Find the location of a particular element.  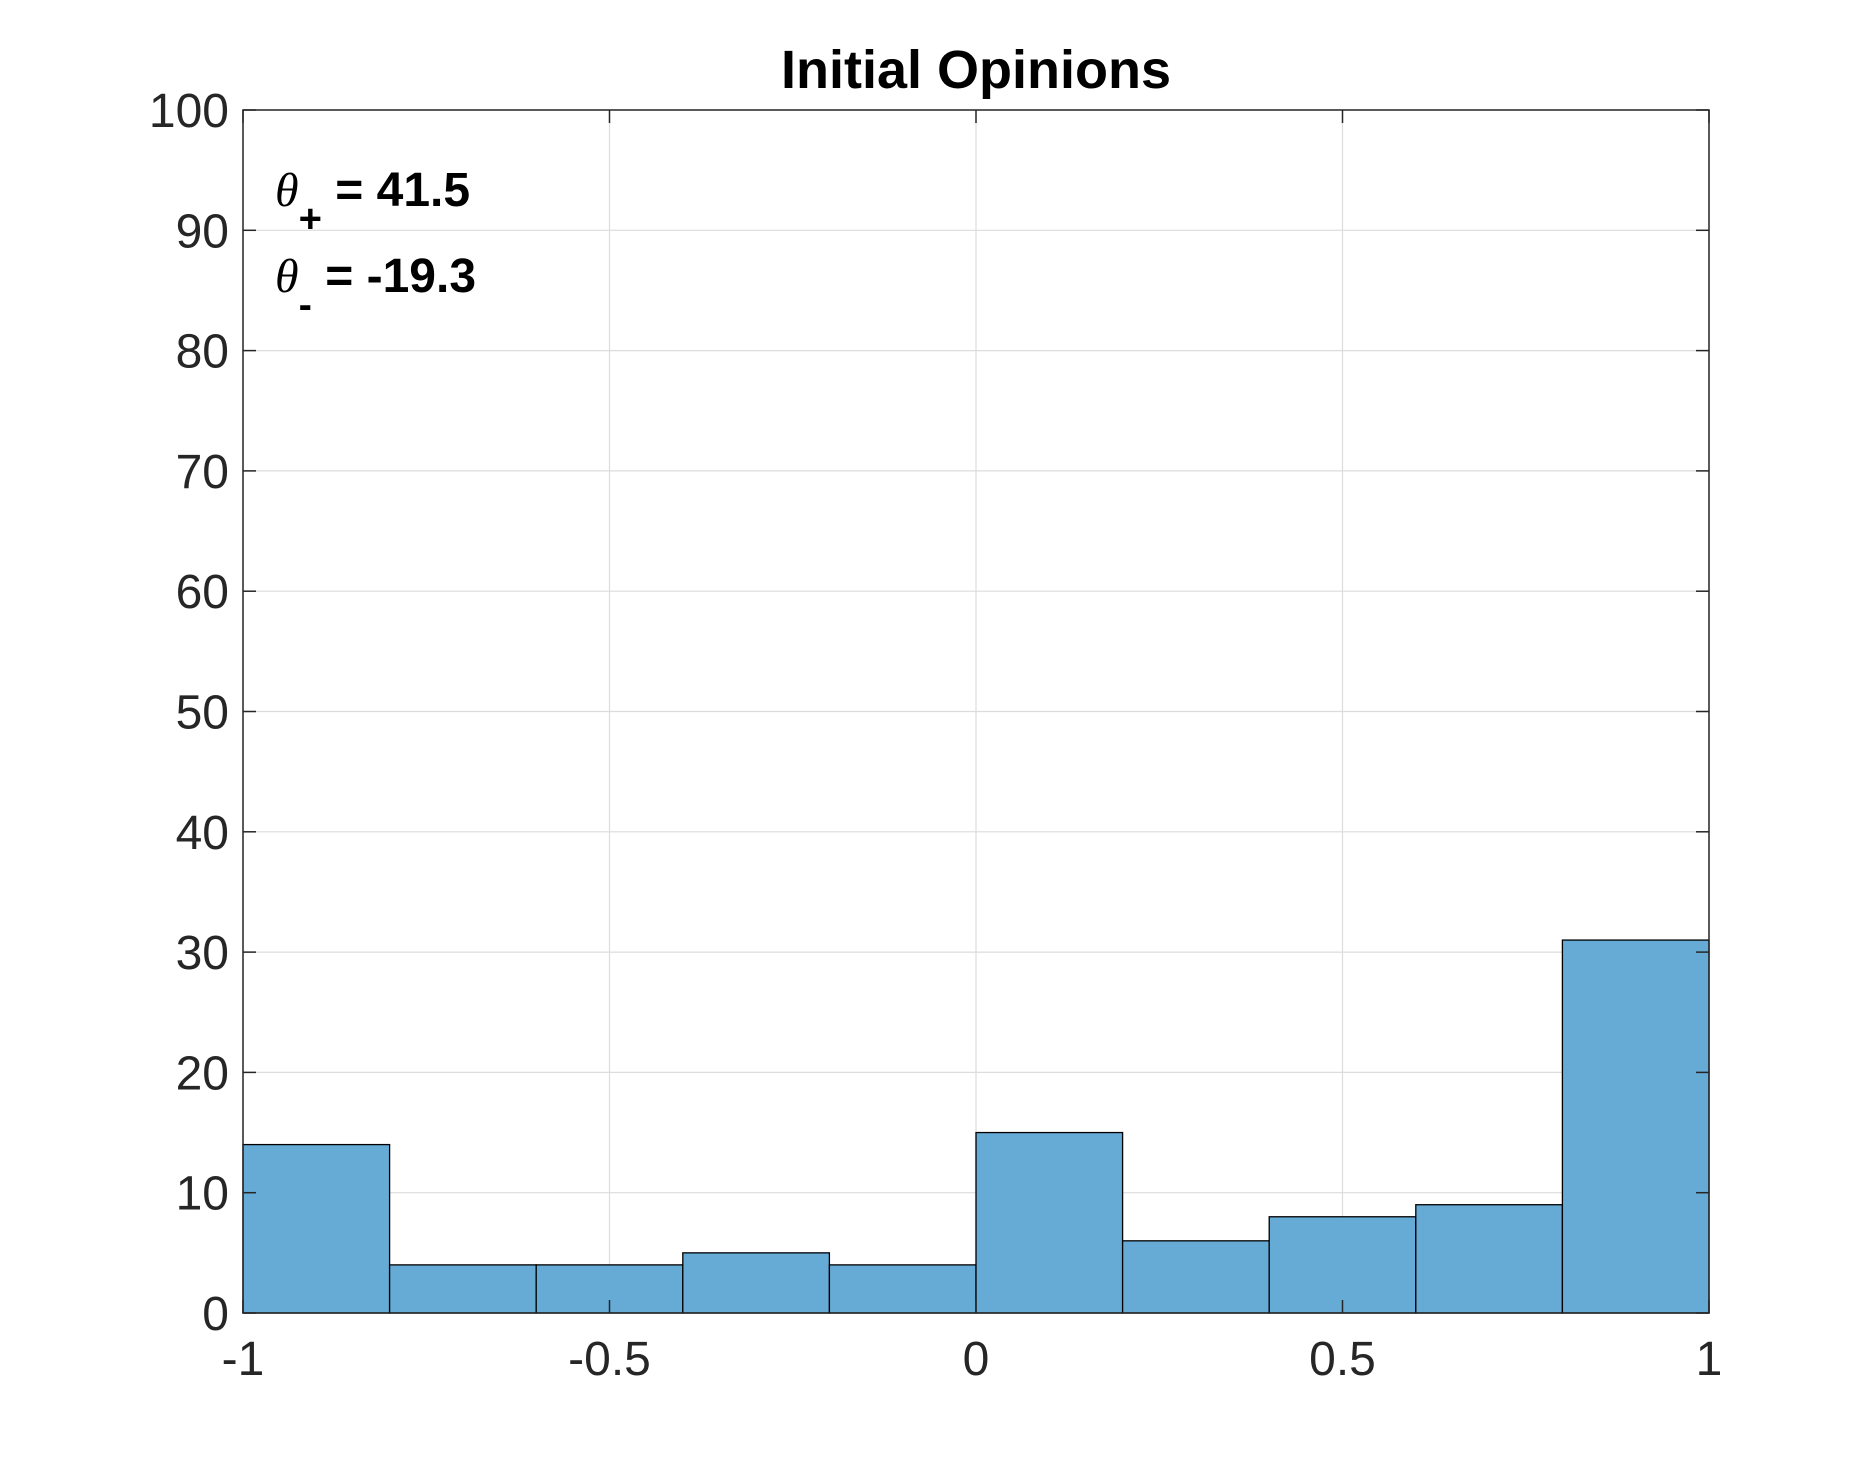

y-tick-label: 40 is located at coordinates (202, 833).